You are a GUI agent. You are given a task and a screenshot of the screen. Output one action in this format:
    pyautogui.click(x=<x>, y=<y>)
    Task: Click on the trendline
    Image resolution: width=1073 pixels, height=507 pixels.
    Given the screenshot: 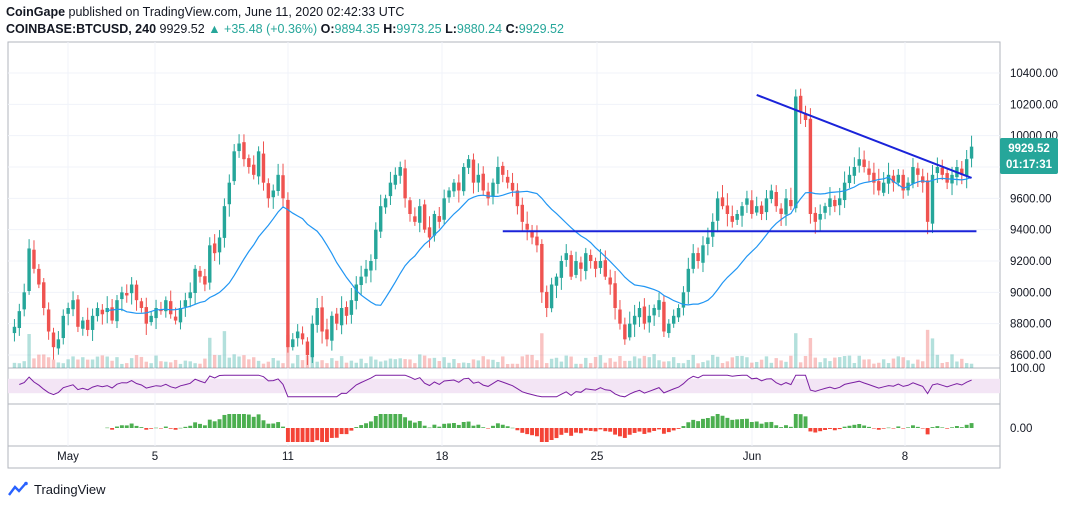 What is the action you would take?
    pyautogui.click(x=864, y=136)
    